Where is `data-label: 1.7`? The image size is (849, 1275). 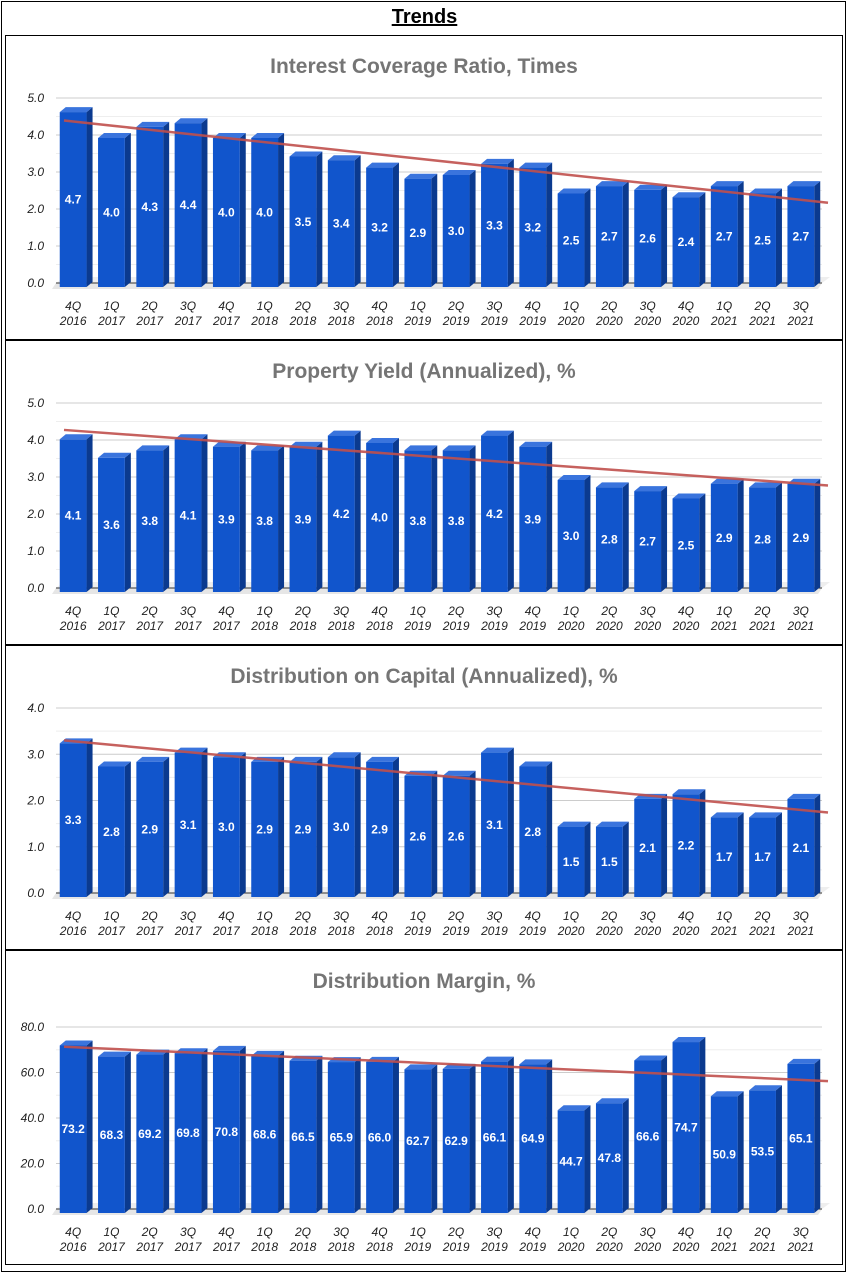 data-label: 1.7 is located at coordinates (762, 857).